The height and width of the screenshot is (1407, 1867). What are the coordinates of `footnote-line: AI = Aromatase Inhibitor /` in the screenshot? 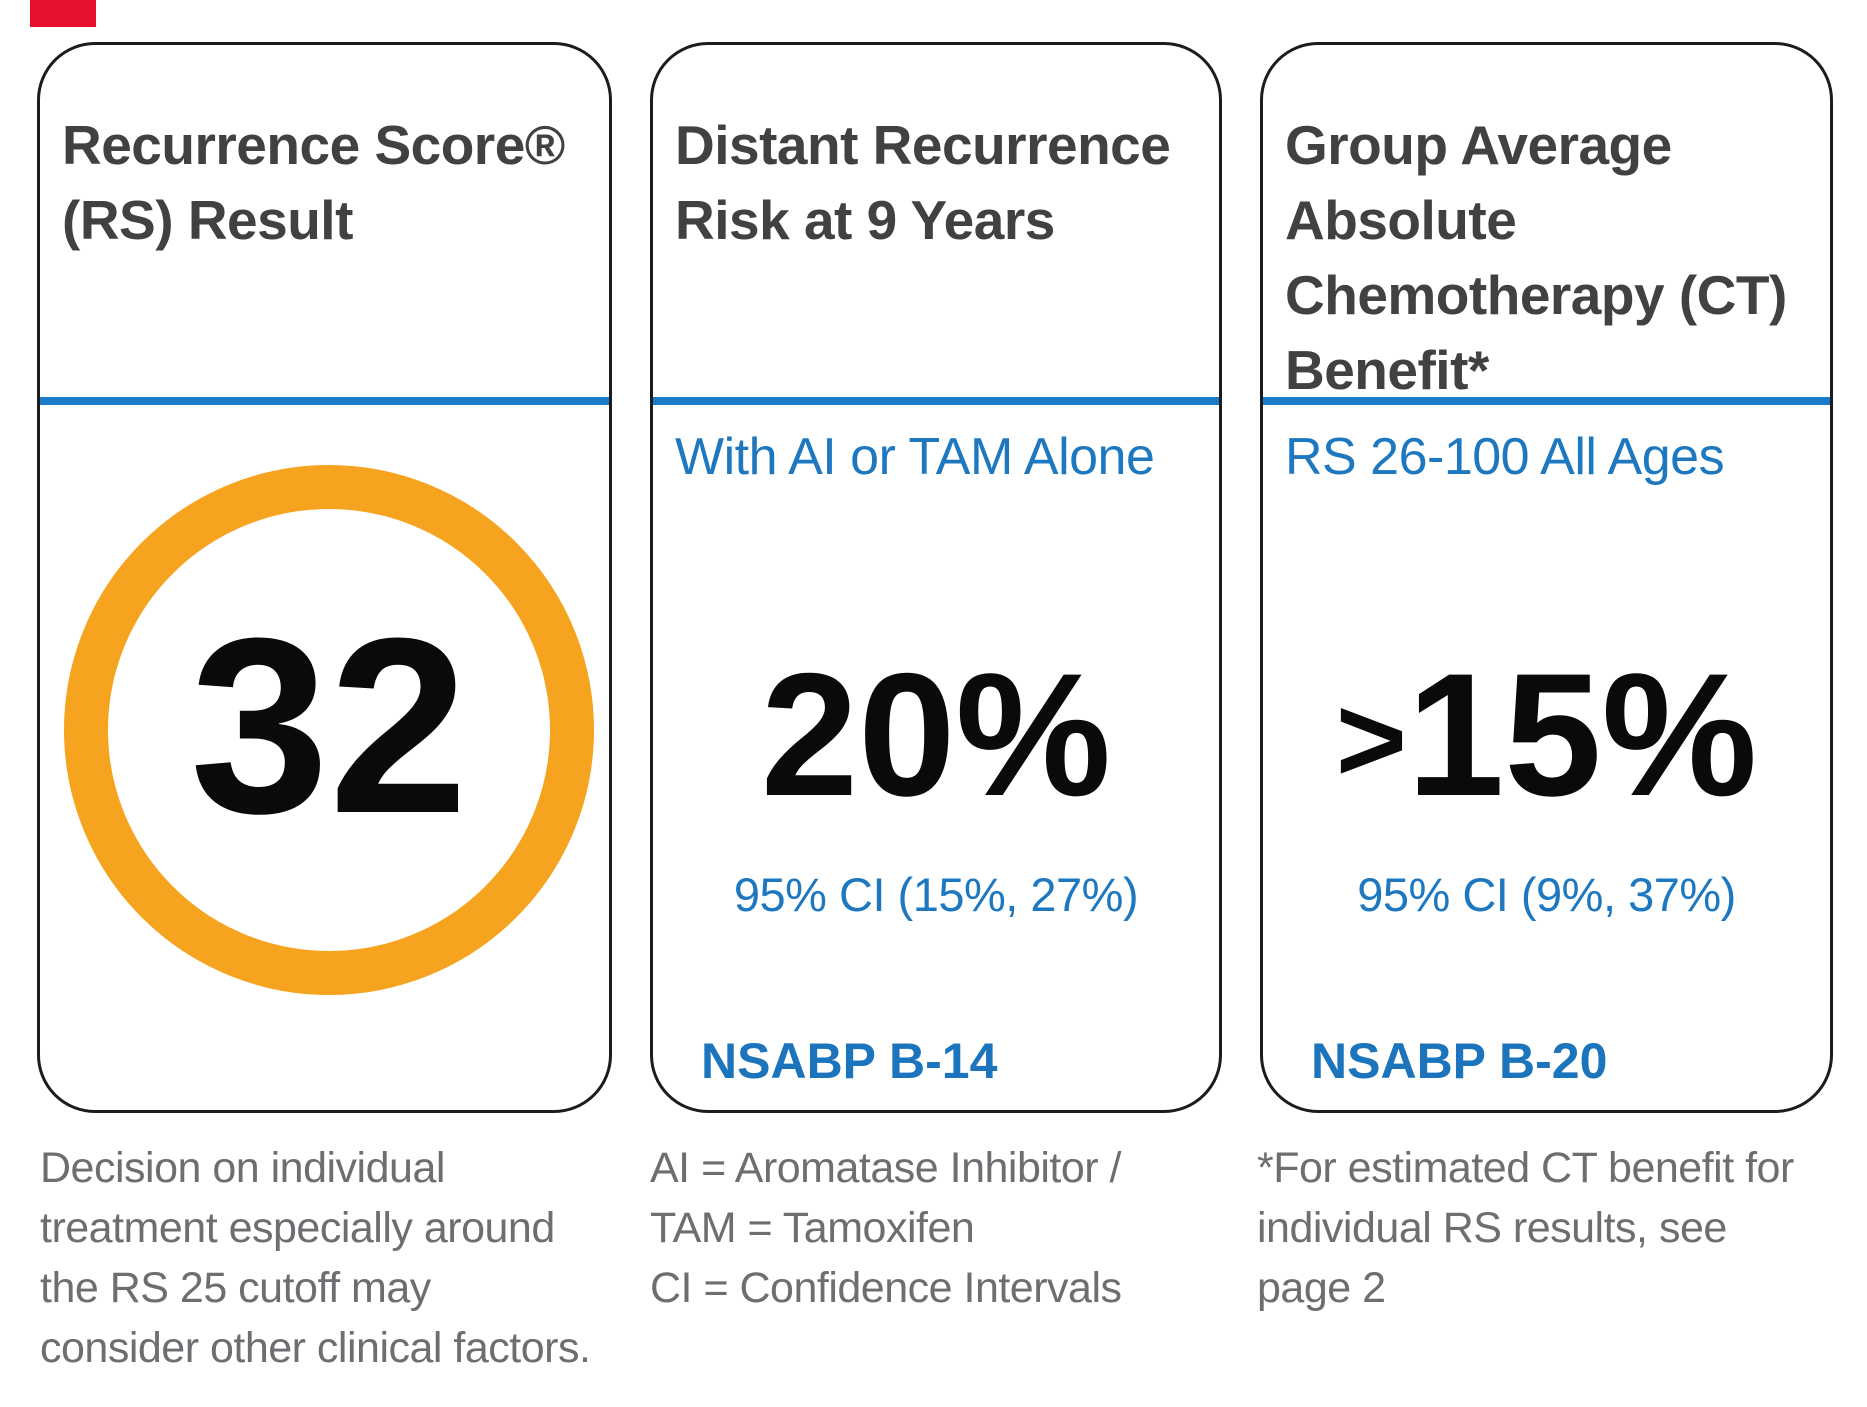 It's located at (886, 1168).